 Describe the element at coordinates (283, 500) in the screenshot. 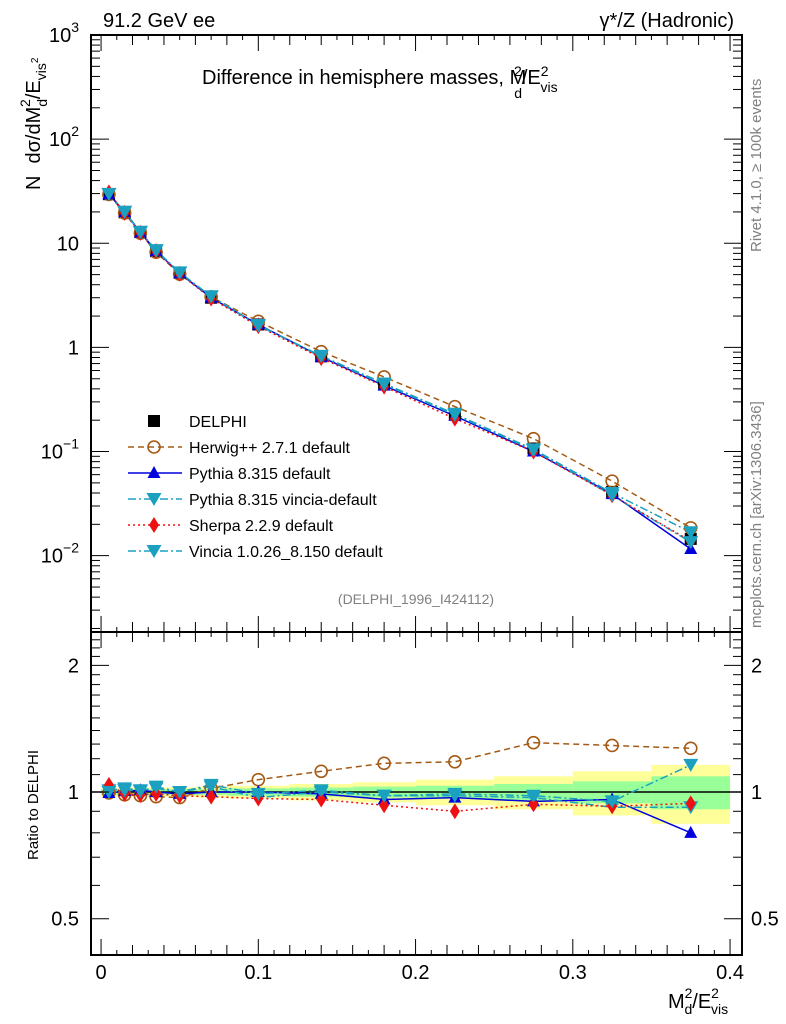

I see `legend-label: Pythia 8.315 vincia-default` at that location.